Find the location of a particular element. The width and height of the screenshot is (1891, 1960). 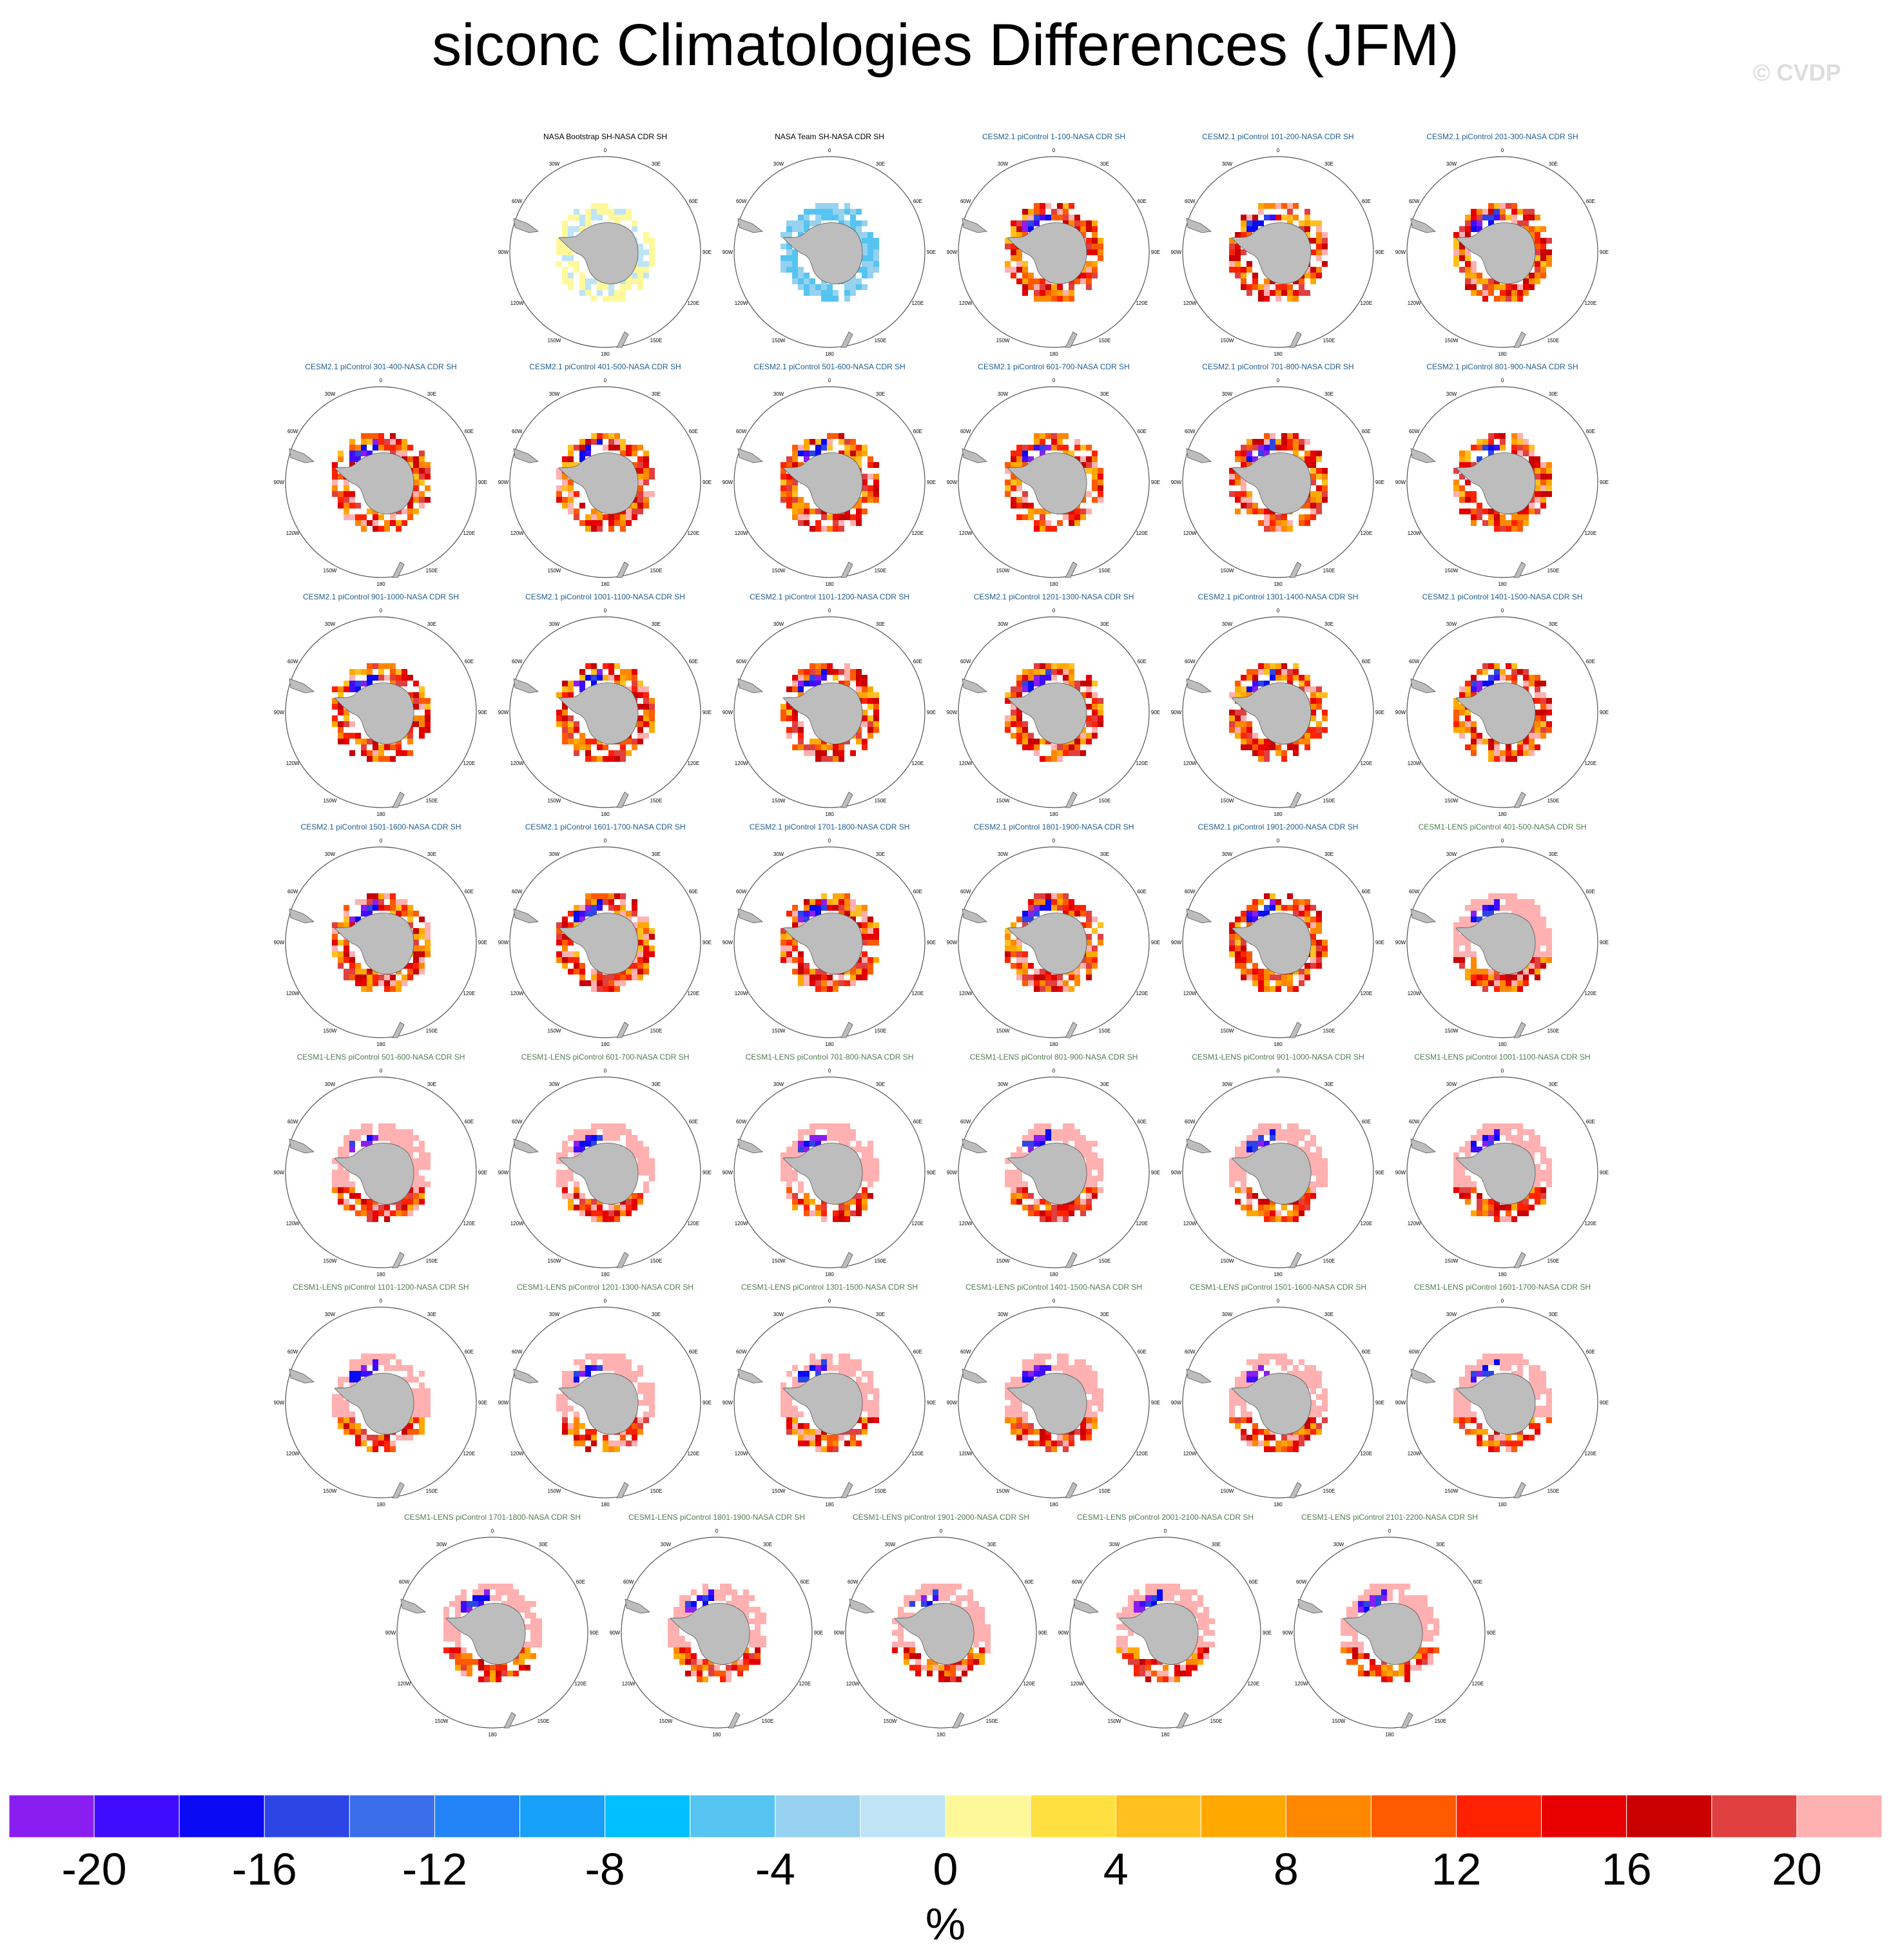

lon-label: 0 is located at coordinates (381, 1071).